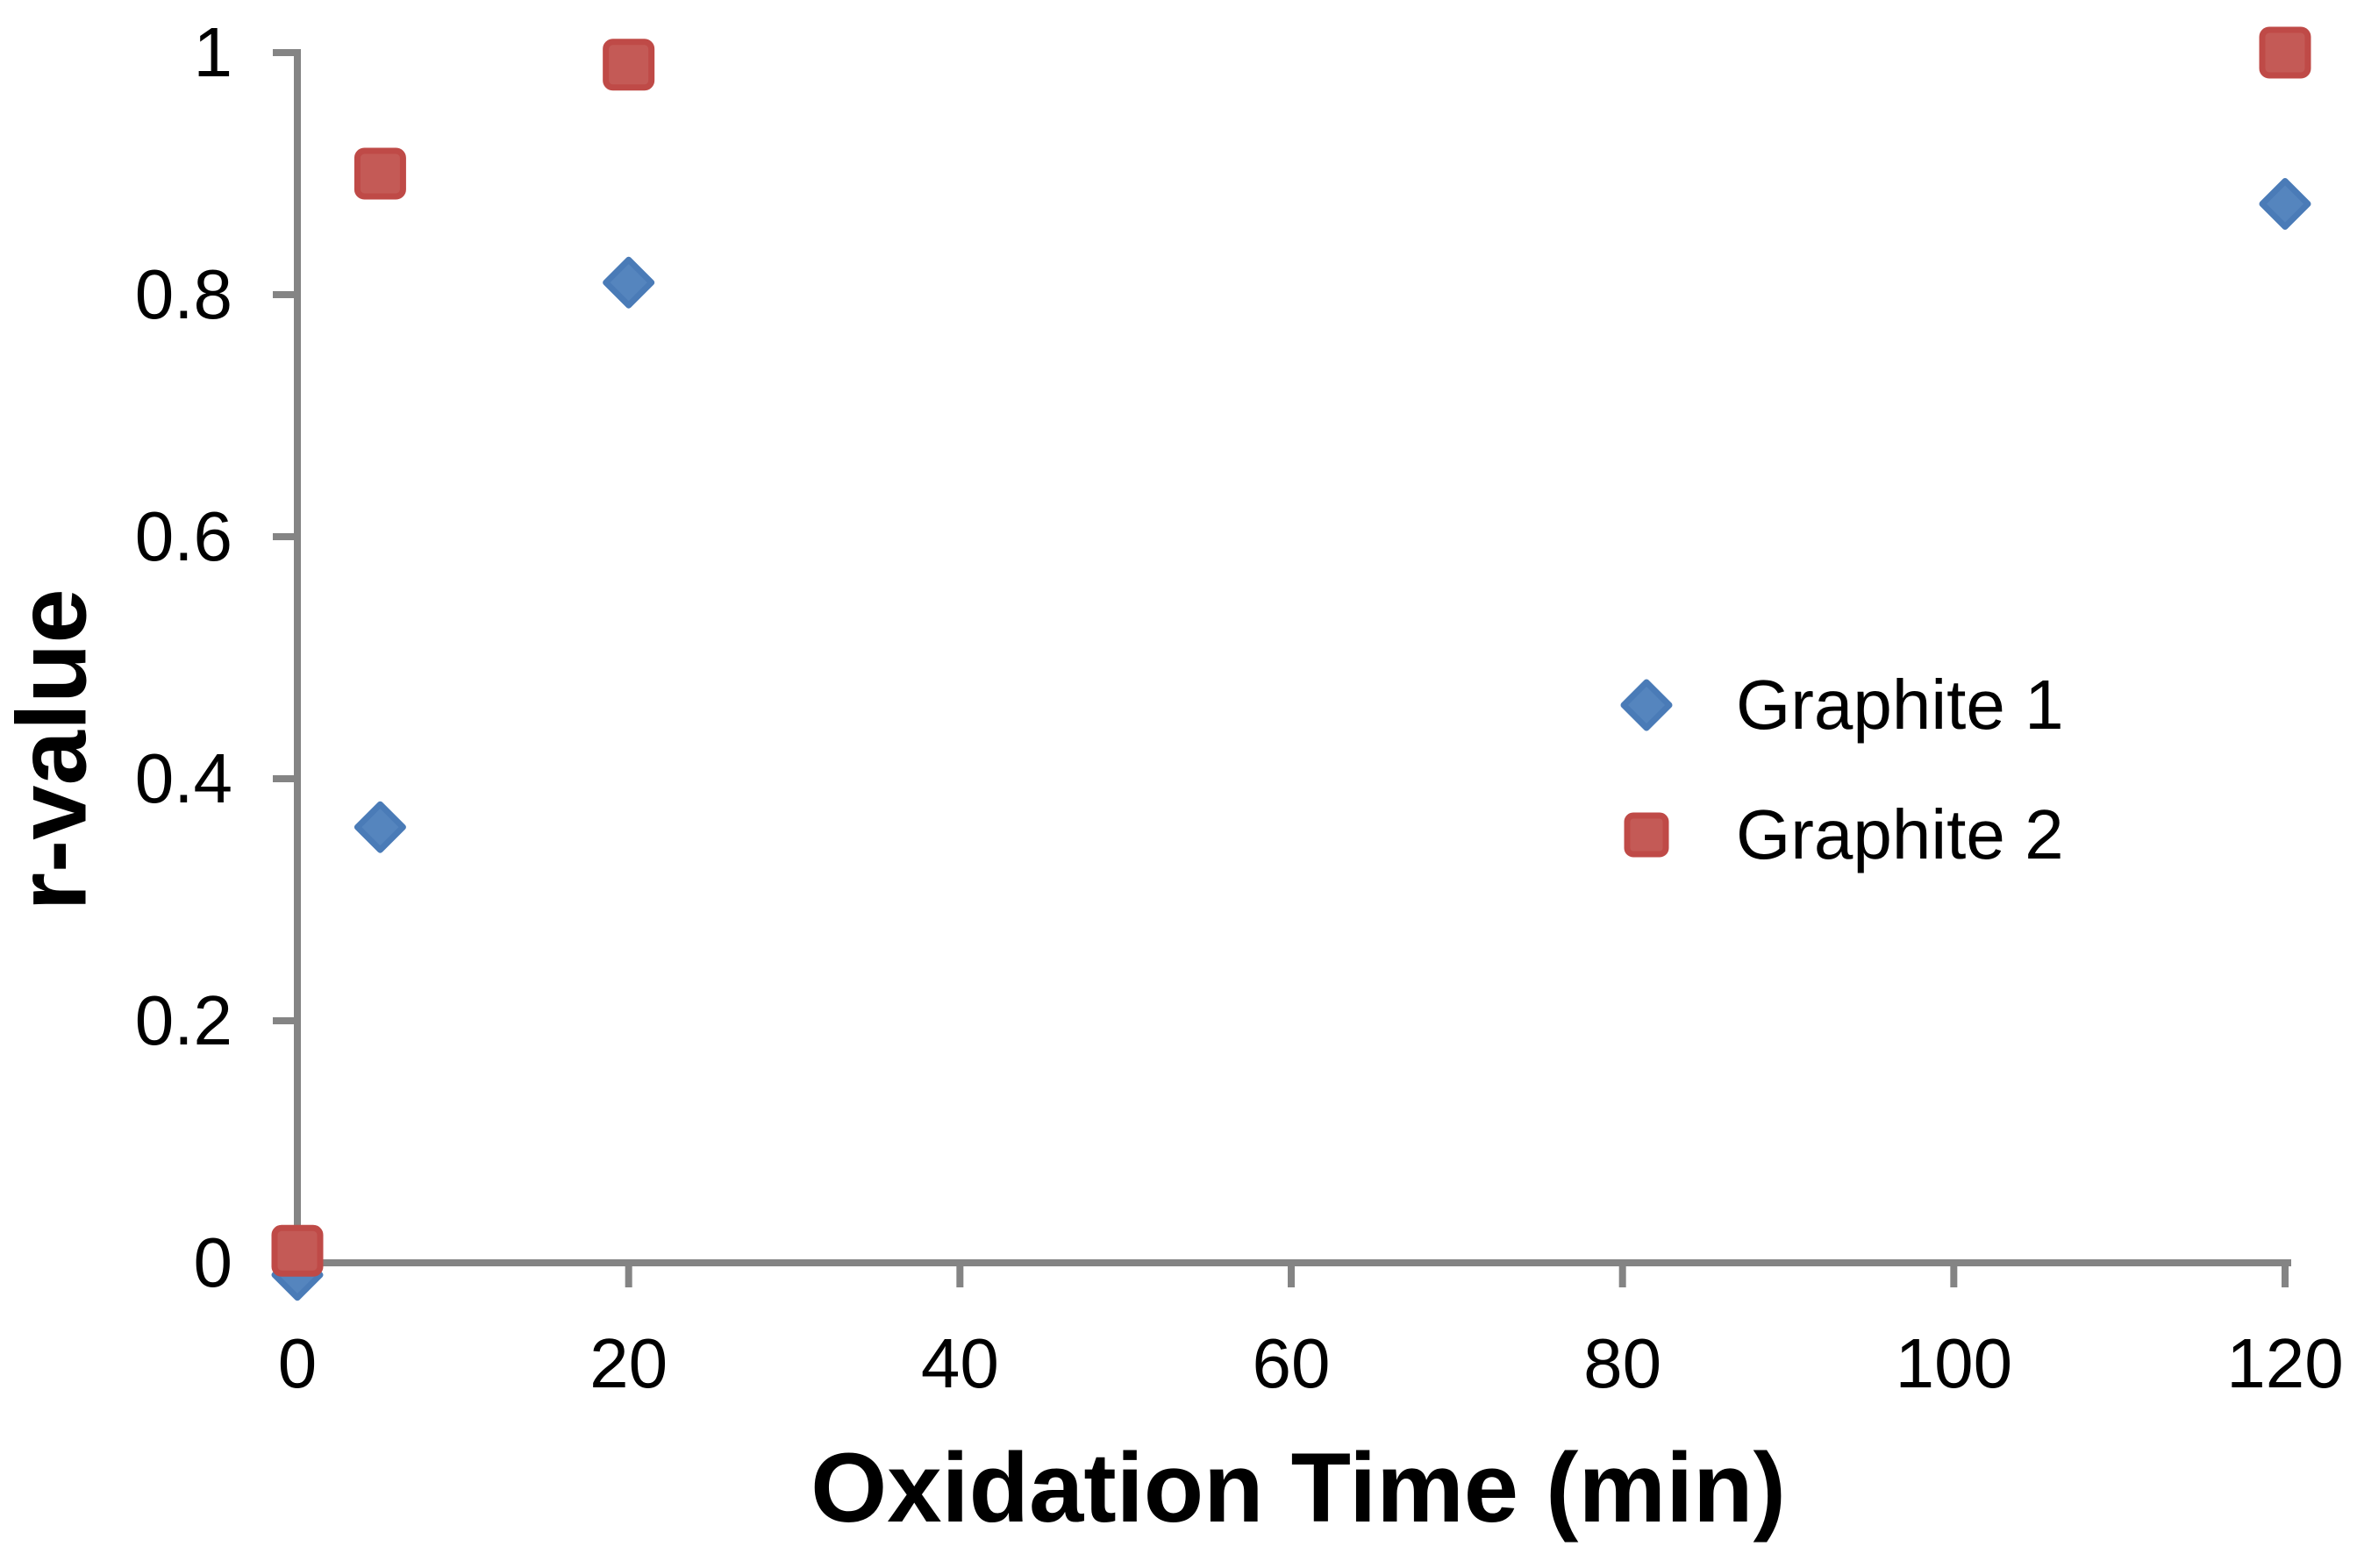 The image size is (2357, 1568). What do you see at coordinates (183, 1020) in the screenshot?
I see `y-tick-label-0.2: 0.2` at bounding box center [183, 1020].